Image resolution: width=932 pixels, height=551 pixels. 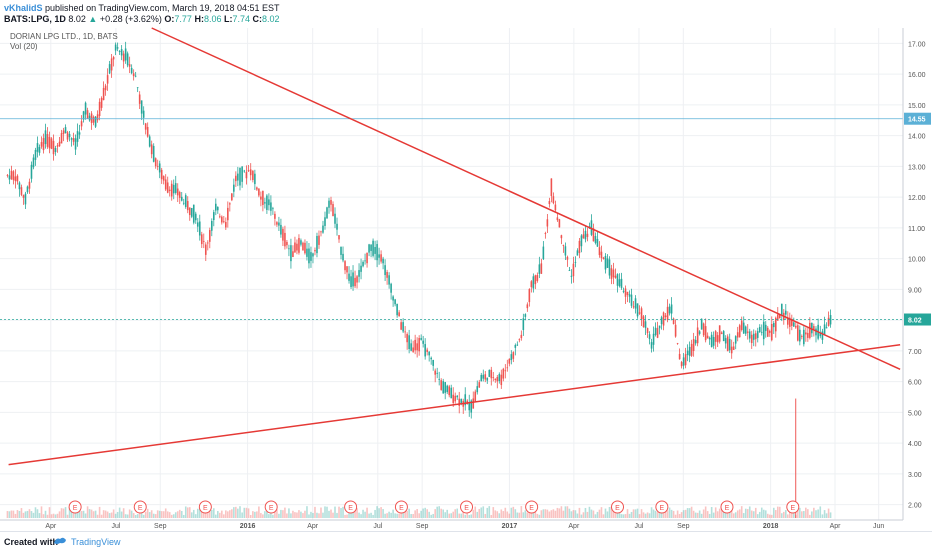 What do you see at coordinates (96, 542) in the screenshot?
I see `tradingview-link: TradingView` at bounding box center [96, 542].